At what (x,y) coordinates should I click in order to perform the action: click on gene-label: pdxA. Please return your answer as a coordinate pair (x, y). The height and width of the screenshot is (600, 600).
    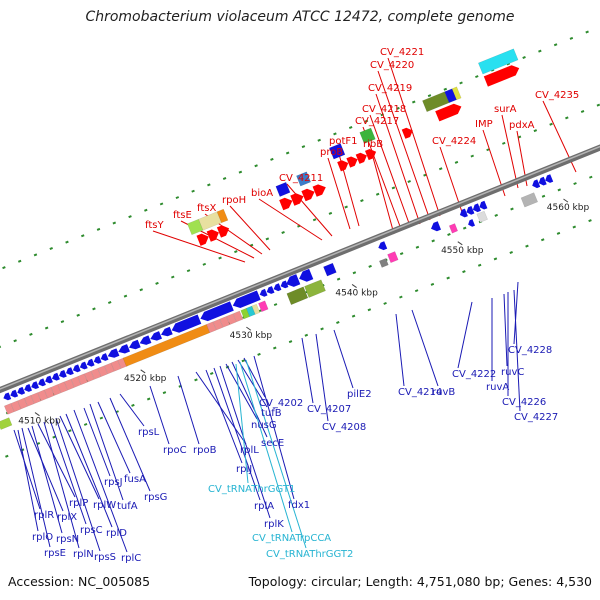
    Looking at the image, I should click on (522, 125).